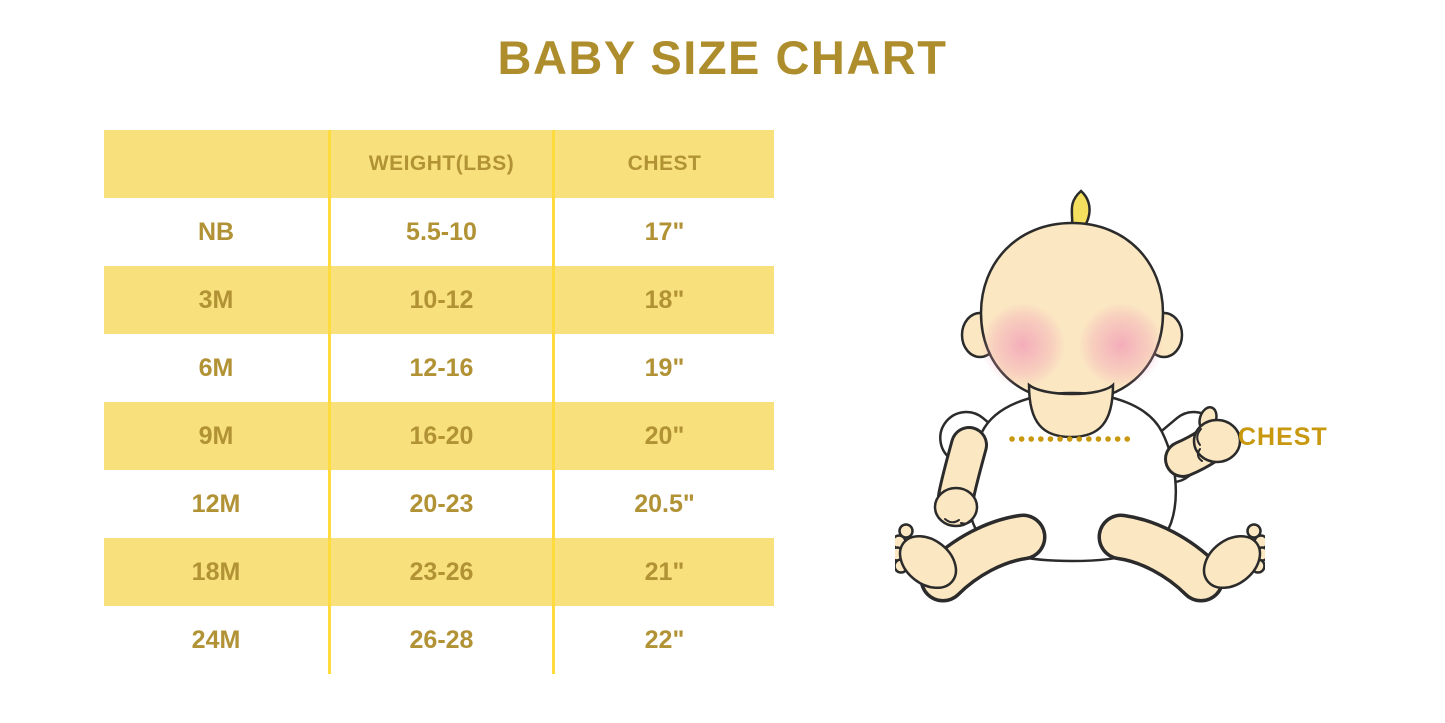 Image resolution: width=1445 pixels, height=723 pixels. What do you see at coordinates (1023, 345) in the screenshot?
I see `baby-blush-left` at bounding box center [1023, 345].